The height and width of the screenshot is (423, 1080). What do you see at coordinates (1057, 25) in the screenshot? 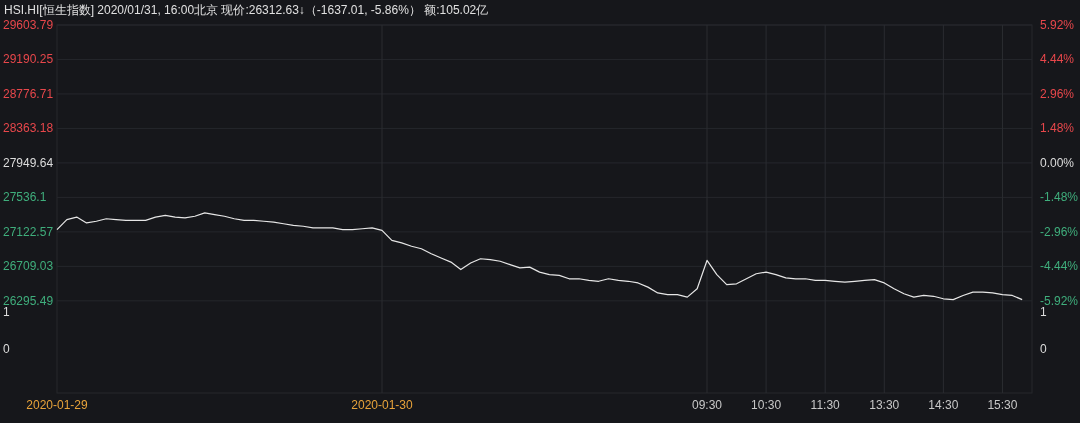
I see `y2-tick-label: 5.92%` at bounding box center [1057, 25].